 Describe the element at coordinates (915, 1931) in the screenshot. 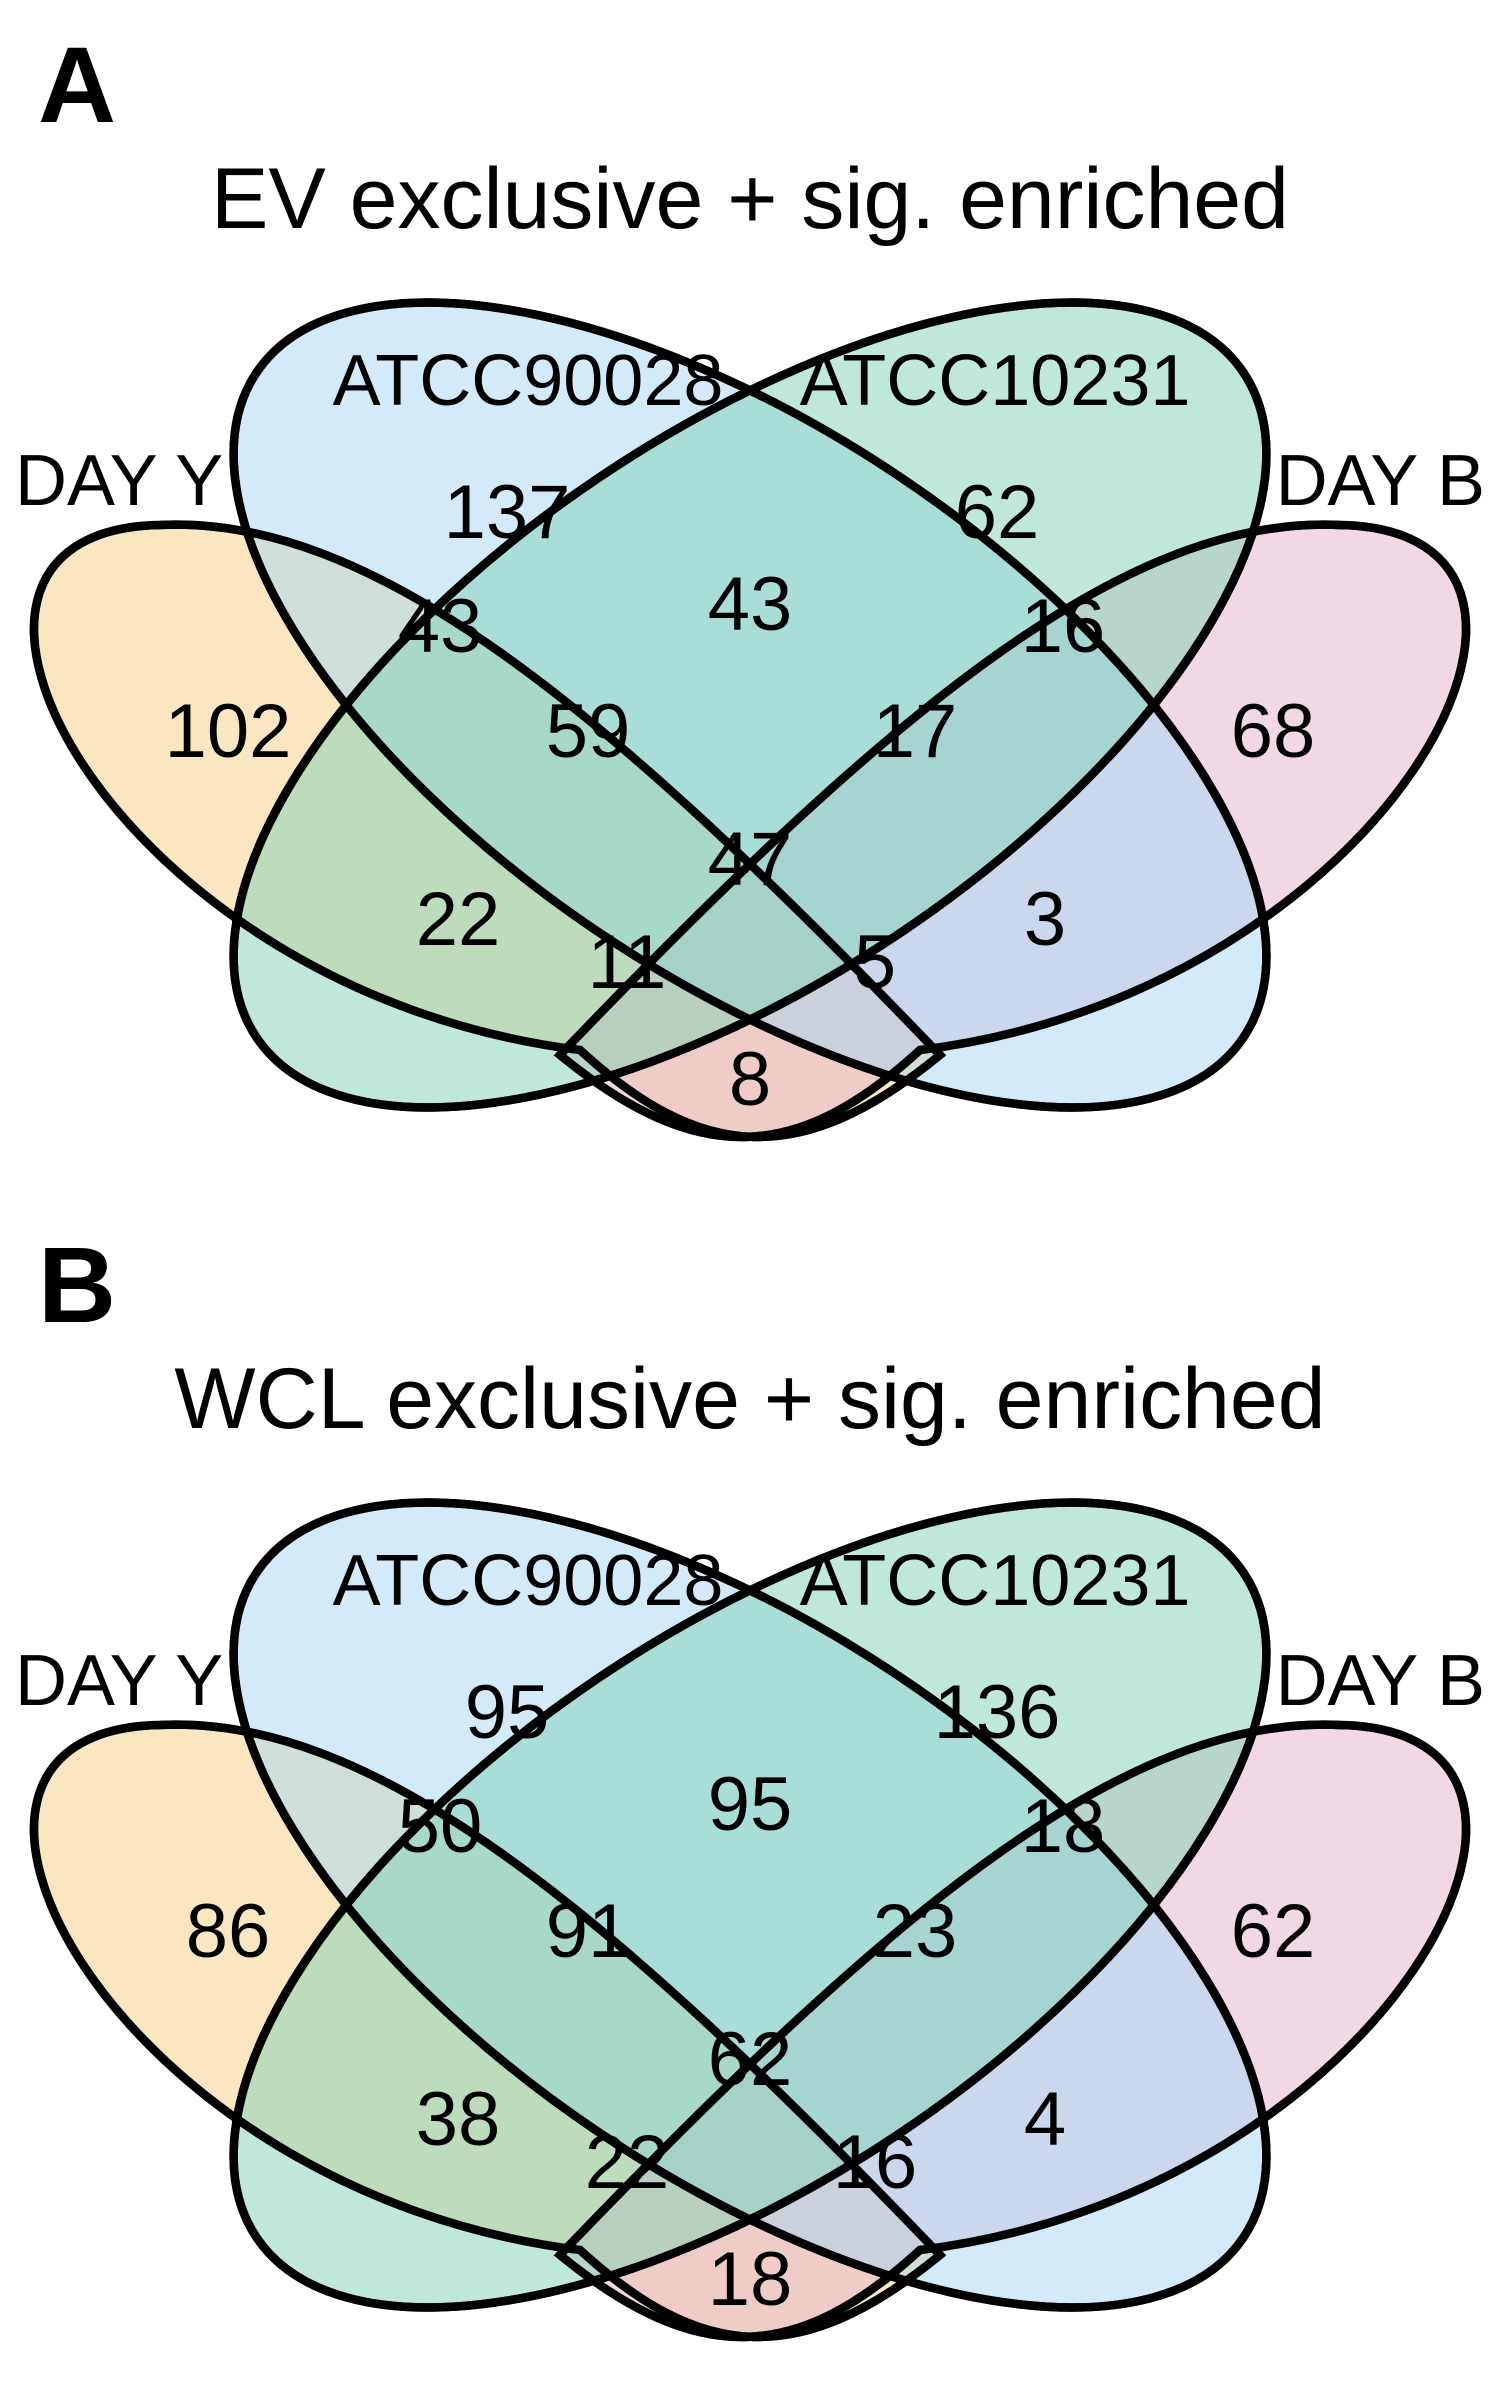

I see `count-atcc90028-atcc10231-dayb: 23` at that location.